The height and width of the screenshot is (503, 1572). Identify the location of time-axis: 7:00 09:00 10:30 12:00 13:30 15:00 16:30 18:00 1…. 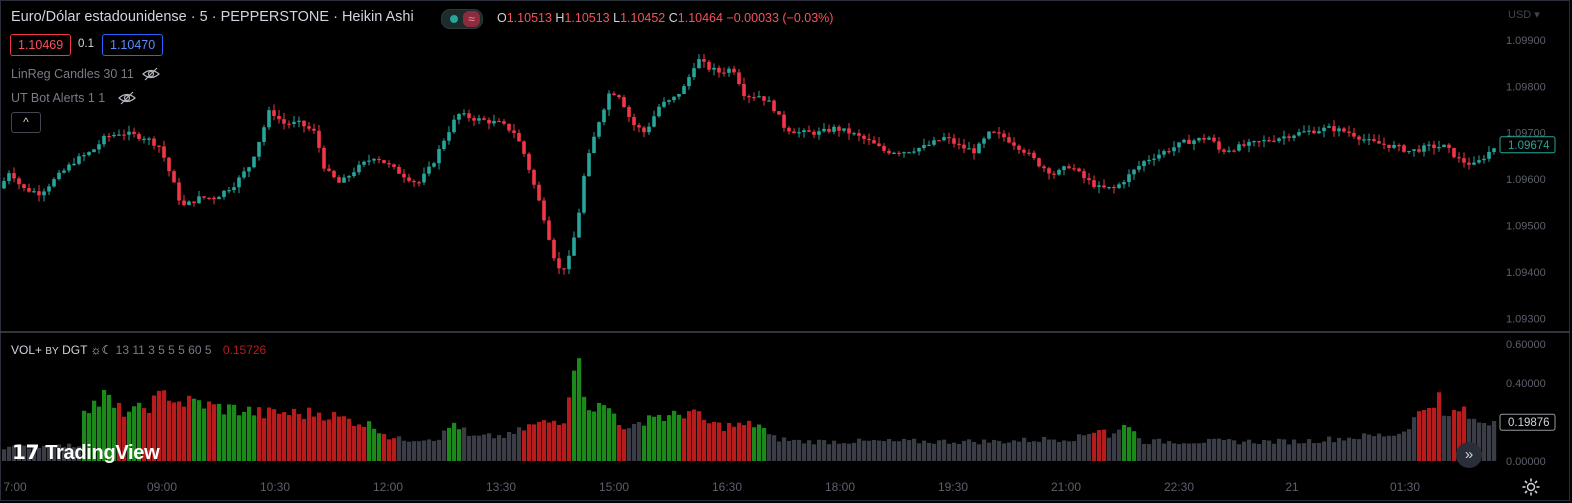
(711, 487).